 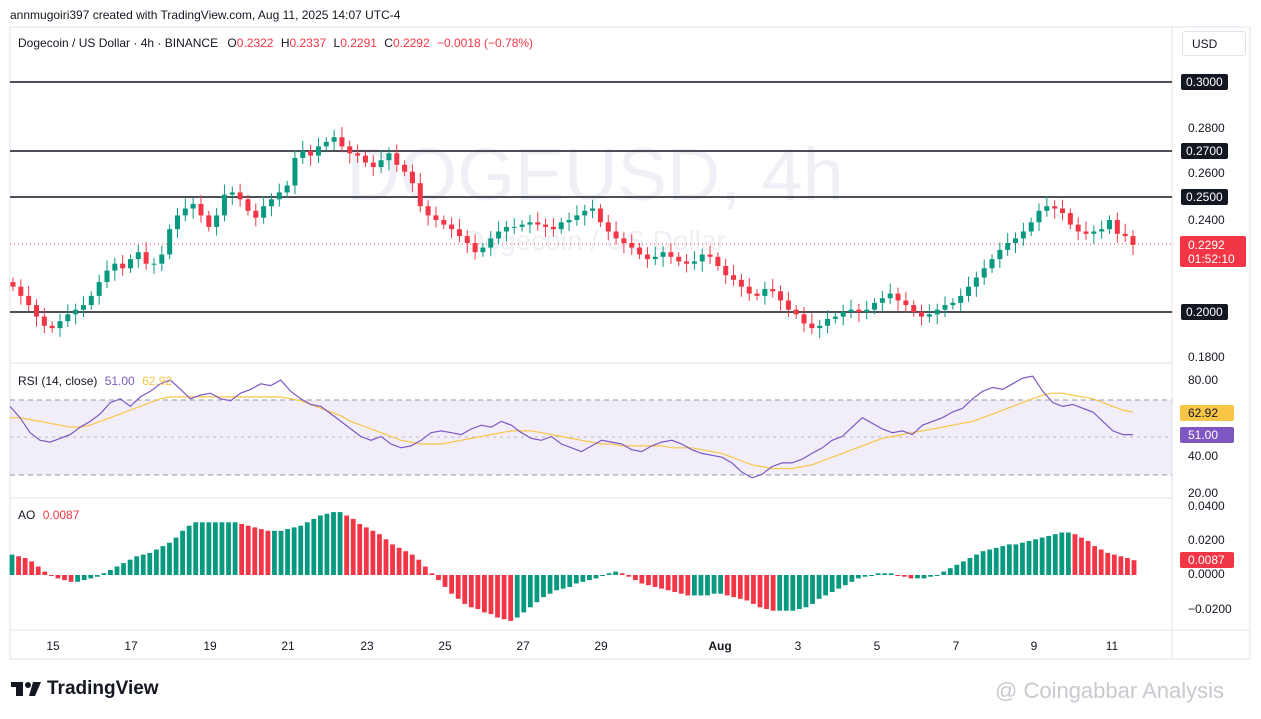 What do you see at coordinates (1204, 197) in the screenshot?
I see `level-label-0250: 0.2500` at bounding box center [1204, 197].